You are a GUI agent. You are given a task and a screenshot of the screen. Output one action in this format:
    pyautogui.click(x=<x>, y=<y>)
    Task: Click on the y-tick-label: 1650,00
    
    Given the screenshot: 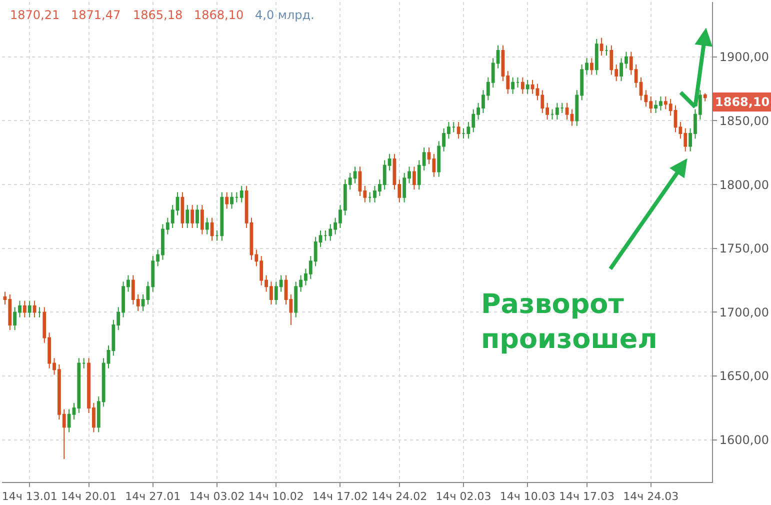 What is the action you would take?
    pyautogui.click(x=744, y=376)
    